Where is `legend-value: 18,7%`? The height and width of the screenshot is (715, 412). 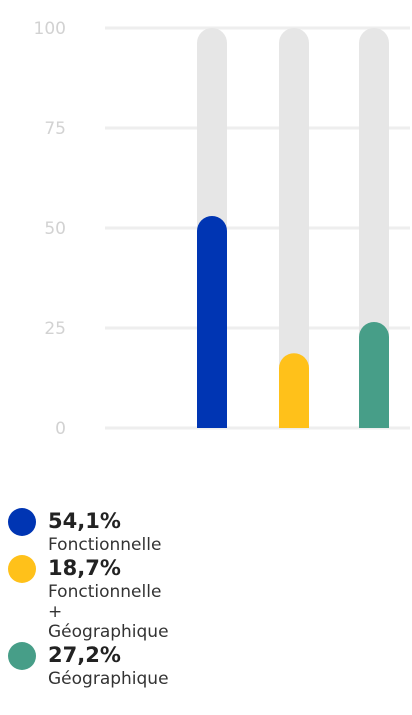 legend-value: 18,7% is located at coordinates (84, 568).